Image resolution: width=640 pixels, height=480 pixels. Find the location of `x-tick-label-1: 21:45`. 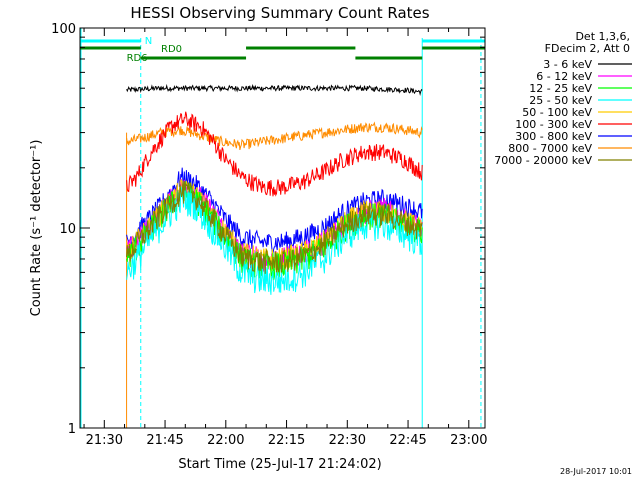

x-tick-label-1: 21:45 is located at coordinates (164, 440).